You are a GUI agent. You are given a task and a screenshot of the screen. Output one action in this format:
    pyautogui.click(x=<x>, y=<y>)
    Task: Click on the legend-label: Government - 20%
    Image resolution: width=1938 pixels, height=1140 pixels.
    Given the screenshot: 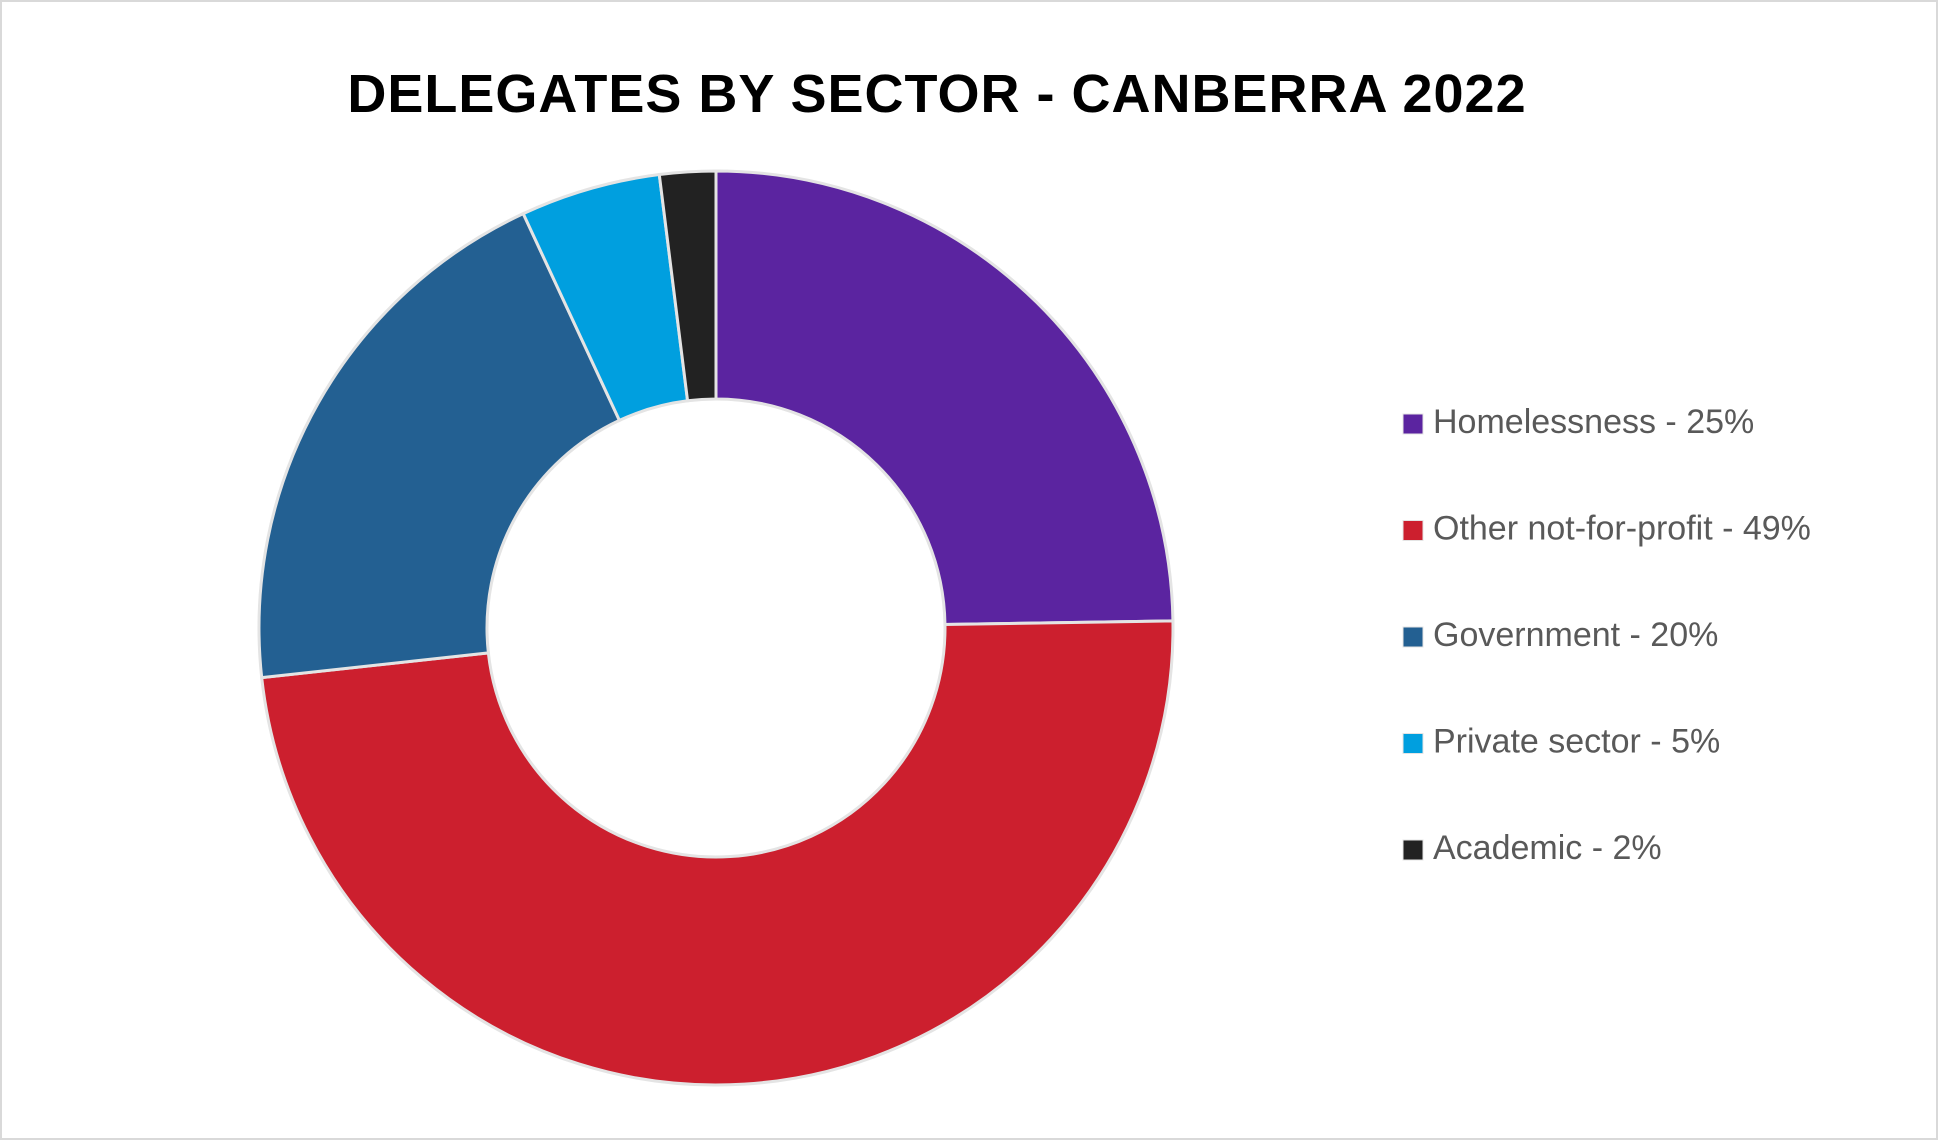 What is the action you would take?
    pyautogui.click(x=1575, y=635)
    